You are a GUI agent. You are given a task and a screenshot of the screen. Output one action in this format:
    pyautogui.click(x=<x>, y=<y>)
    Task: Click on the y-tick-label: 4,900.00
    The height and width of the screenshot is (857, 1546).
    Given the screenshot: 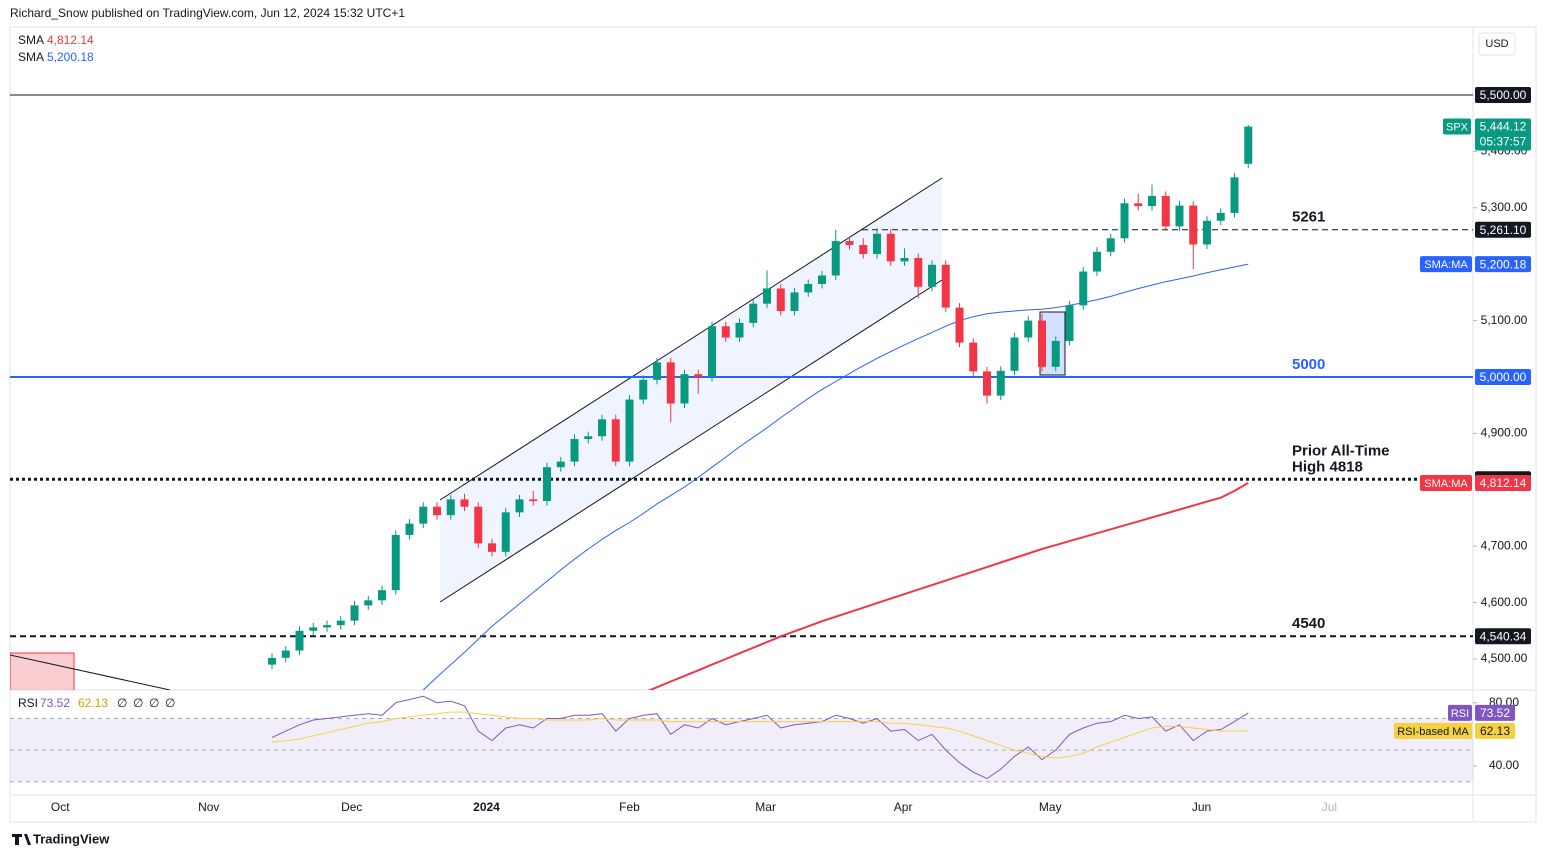 What is the action you would take?
    pyautogui.click(x=1504, y=433)
    